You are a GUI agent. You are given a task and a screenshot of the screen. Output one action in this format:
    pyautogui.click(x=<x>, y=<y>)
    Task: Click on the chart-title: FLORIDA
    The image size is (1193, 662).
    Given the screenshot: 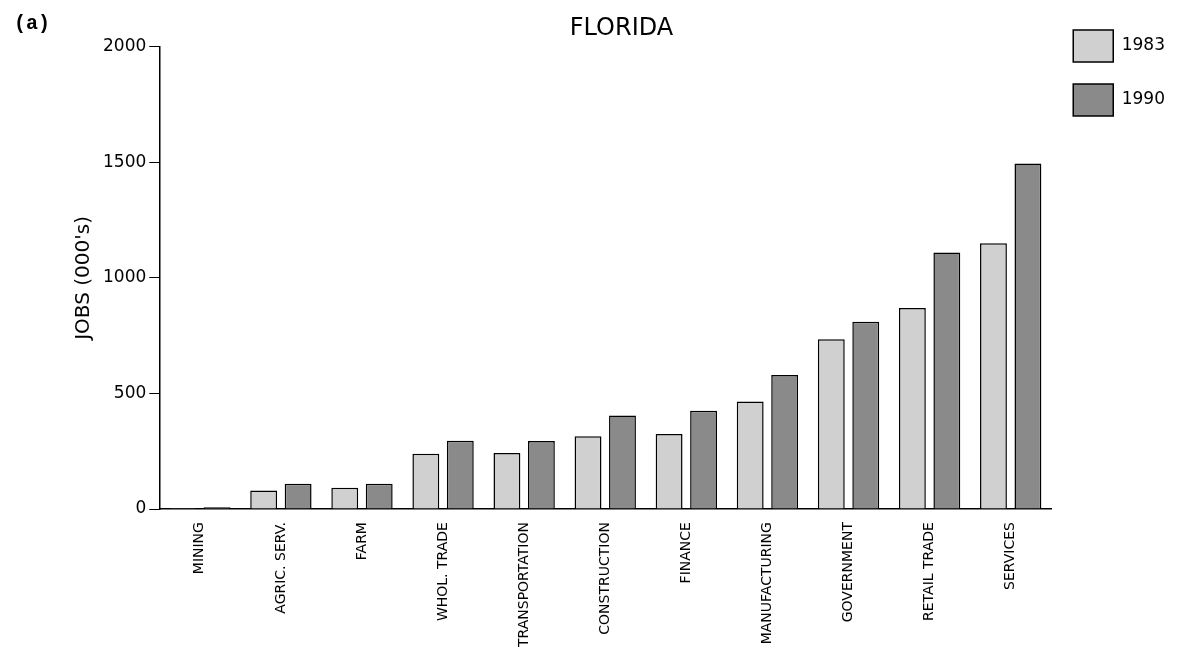 What is the action you would take?
    pyautogui.click(x=621, y=26)
    